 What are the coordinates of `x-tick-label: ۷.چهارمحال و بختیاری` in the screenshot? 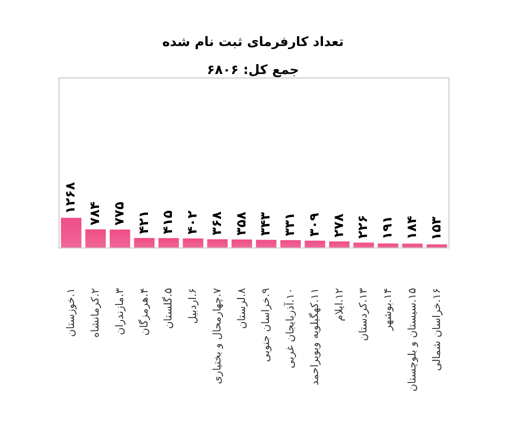 It's located at (217, 336).